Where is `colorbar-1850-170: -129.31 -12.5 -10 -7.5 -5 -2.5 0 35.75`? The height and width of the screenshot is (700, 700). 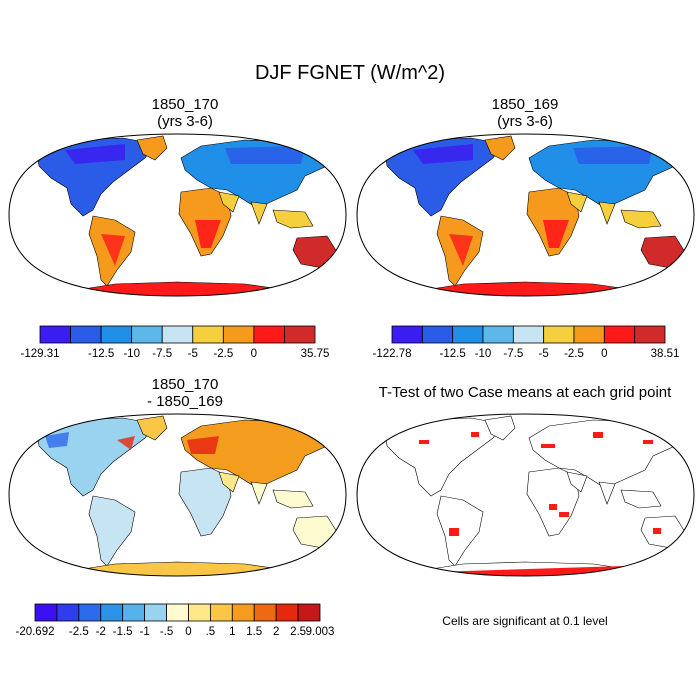
colorbar-1850-170: -129.31 -12.5 -10 -7.5 -5 -2.5 0 35.75 is located at coordinates (175, 342).